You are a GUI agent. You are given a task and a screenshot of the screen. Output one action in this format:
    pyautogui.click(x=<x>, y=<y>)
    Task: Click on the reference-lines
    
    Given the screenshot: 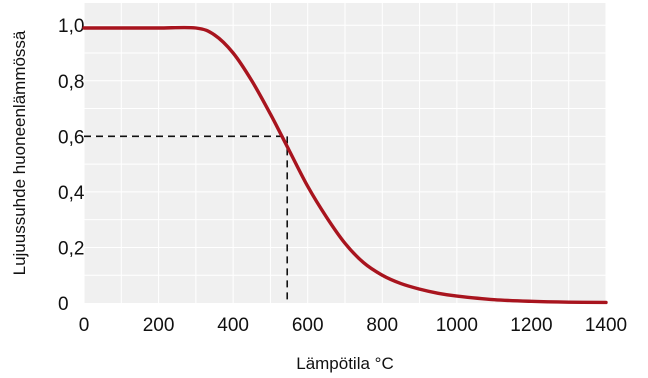 What is the action you would take?
    pyautogui.click(x=186, y=219)
    